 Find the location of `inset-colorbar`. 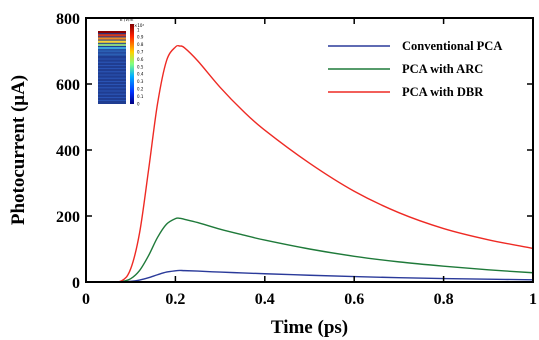

inset-colorbar is located at coordinates (132, 64).